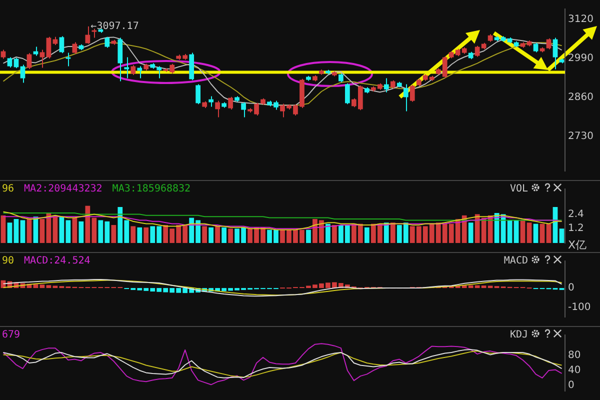  I want to click on y-tick-label: 1.2, so click(576, 228).